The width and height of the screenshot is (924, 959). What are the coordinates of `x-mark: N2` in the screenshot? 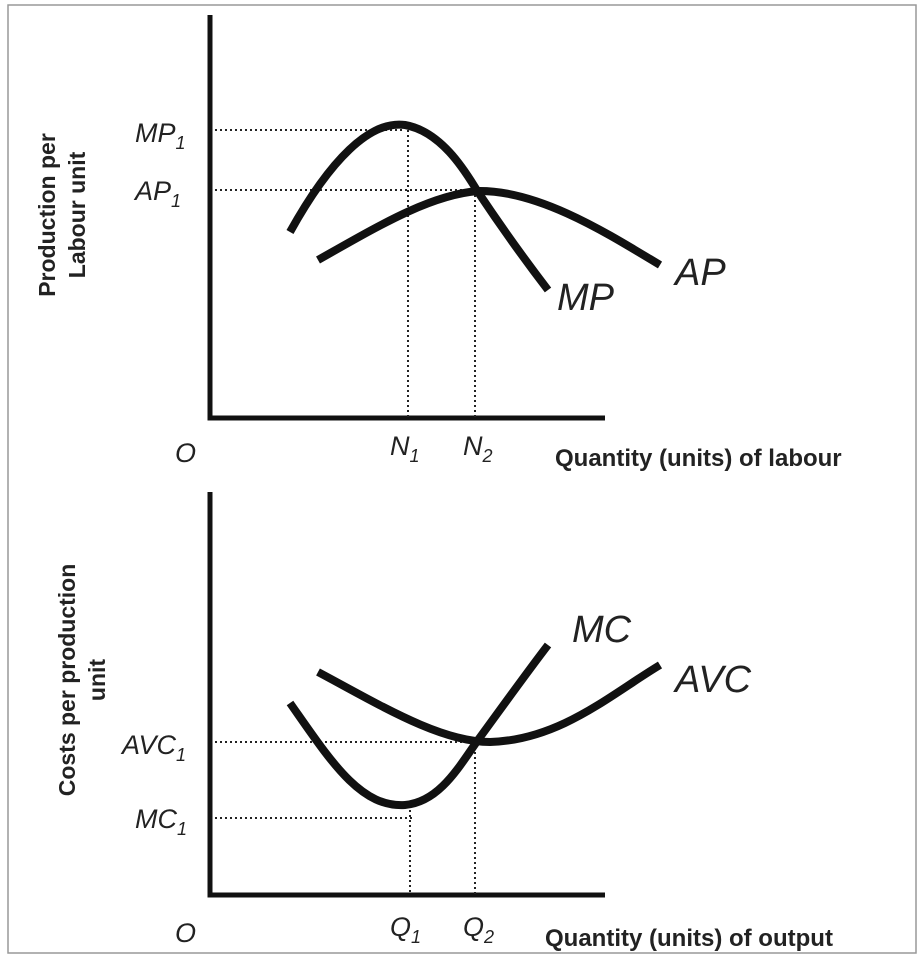 It's located at (478, 448).